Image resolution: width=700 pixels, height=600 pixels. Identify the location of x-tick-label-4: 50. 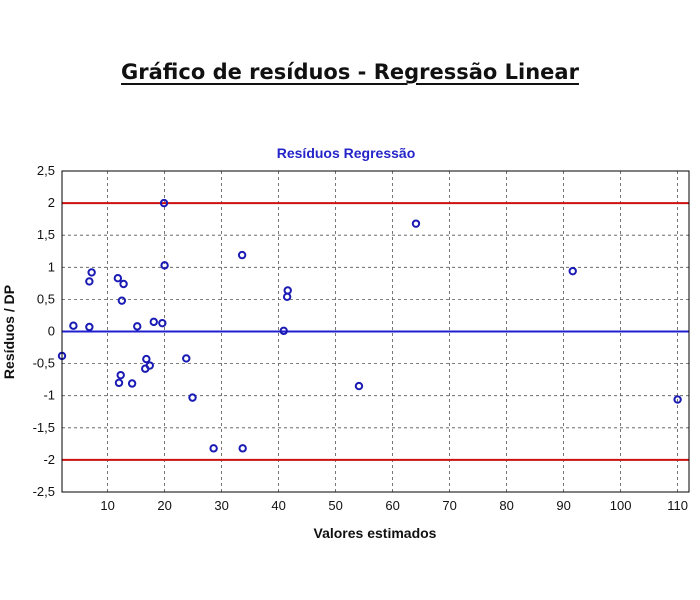
(335, 505).